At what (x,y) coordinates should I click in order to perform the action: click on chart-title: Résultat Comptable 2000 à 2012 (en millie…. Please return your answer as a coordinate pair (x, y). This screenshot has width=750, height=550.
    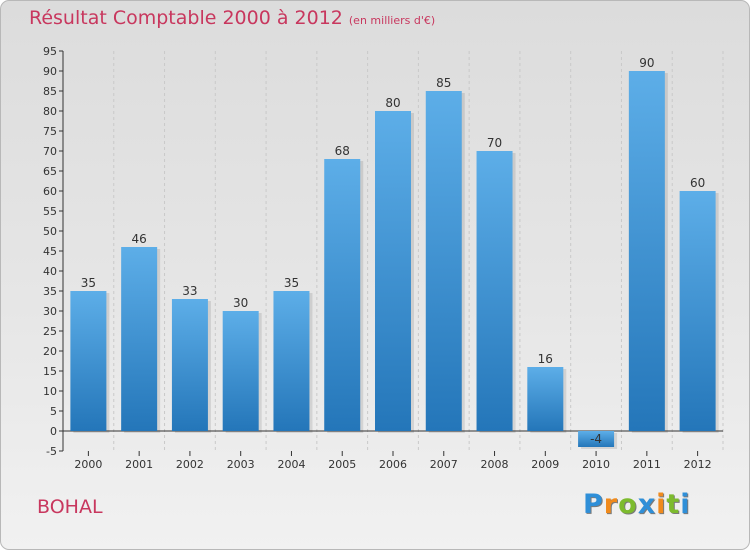
    Looking at the image, I should click on (232, 18).